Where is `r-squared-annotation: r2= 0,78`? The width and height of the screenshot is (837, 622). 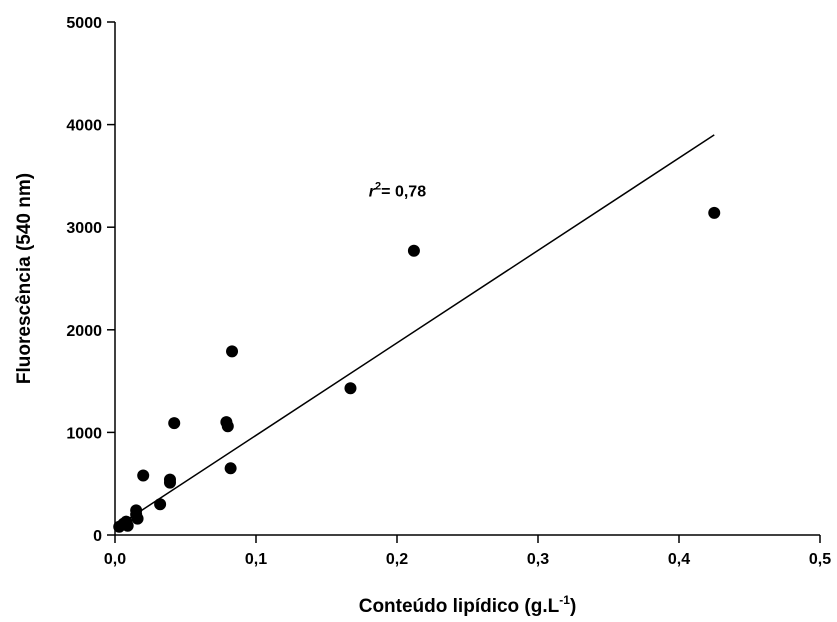 r-squared-annotation: r2= 0,78 is located at coordinates (397, 190).